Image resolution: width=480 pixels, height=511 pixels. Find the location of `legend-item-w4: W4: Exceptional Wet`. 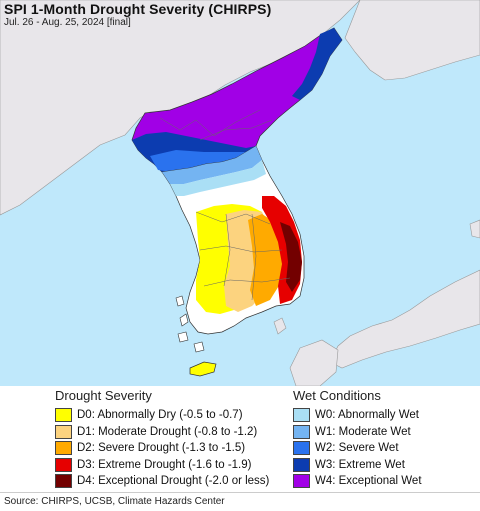

legend-item-w4: W4: Exceptional Wet is located at coordinates (357, 481).